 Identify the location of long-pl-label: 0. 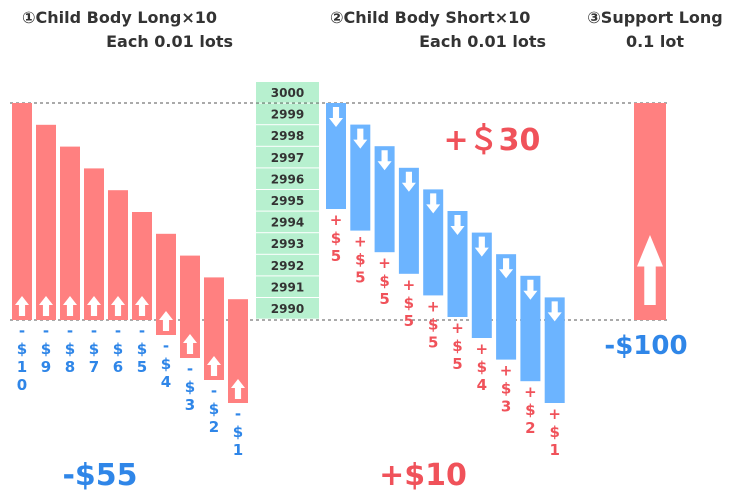
(22, 385).